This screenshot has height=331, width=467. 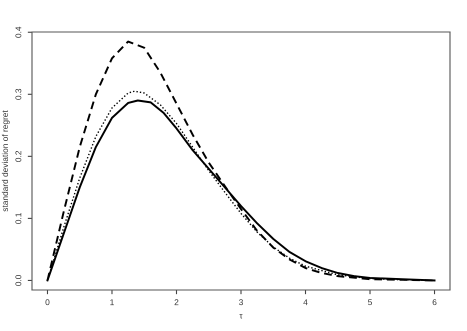 I want to click on y-tick-label: 0.3, so click(x=18, y=94).